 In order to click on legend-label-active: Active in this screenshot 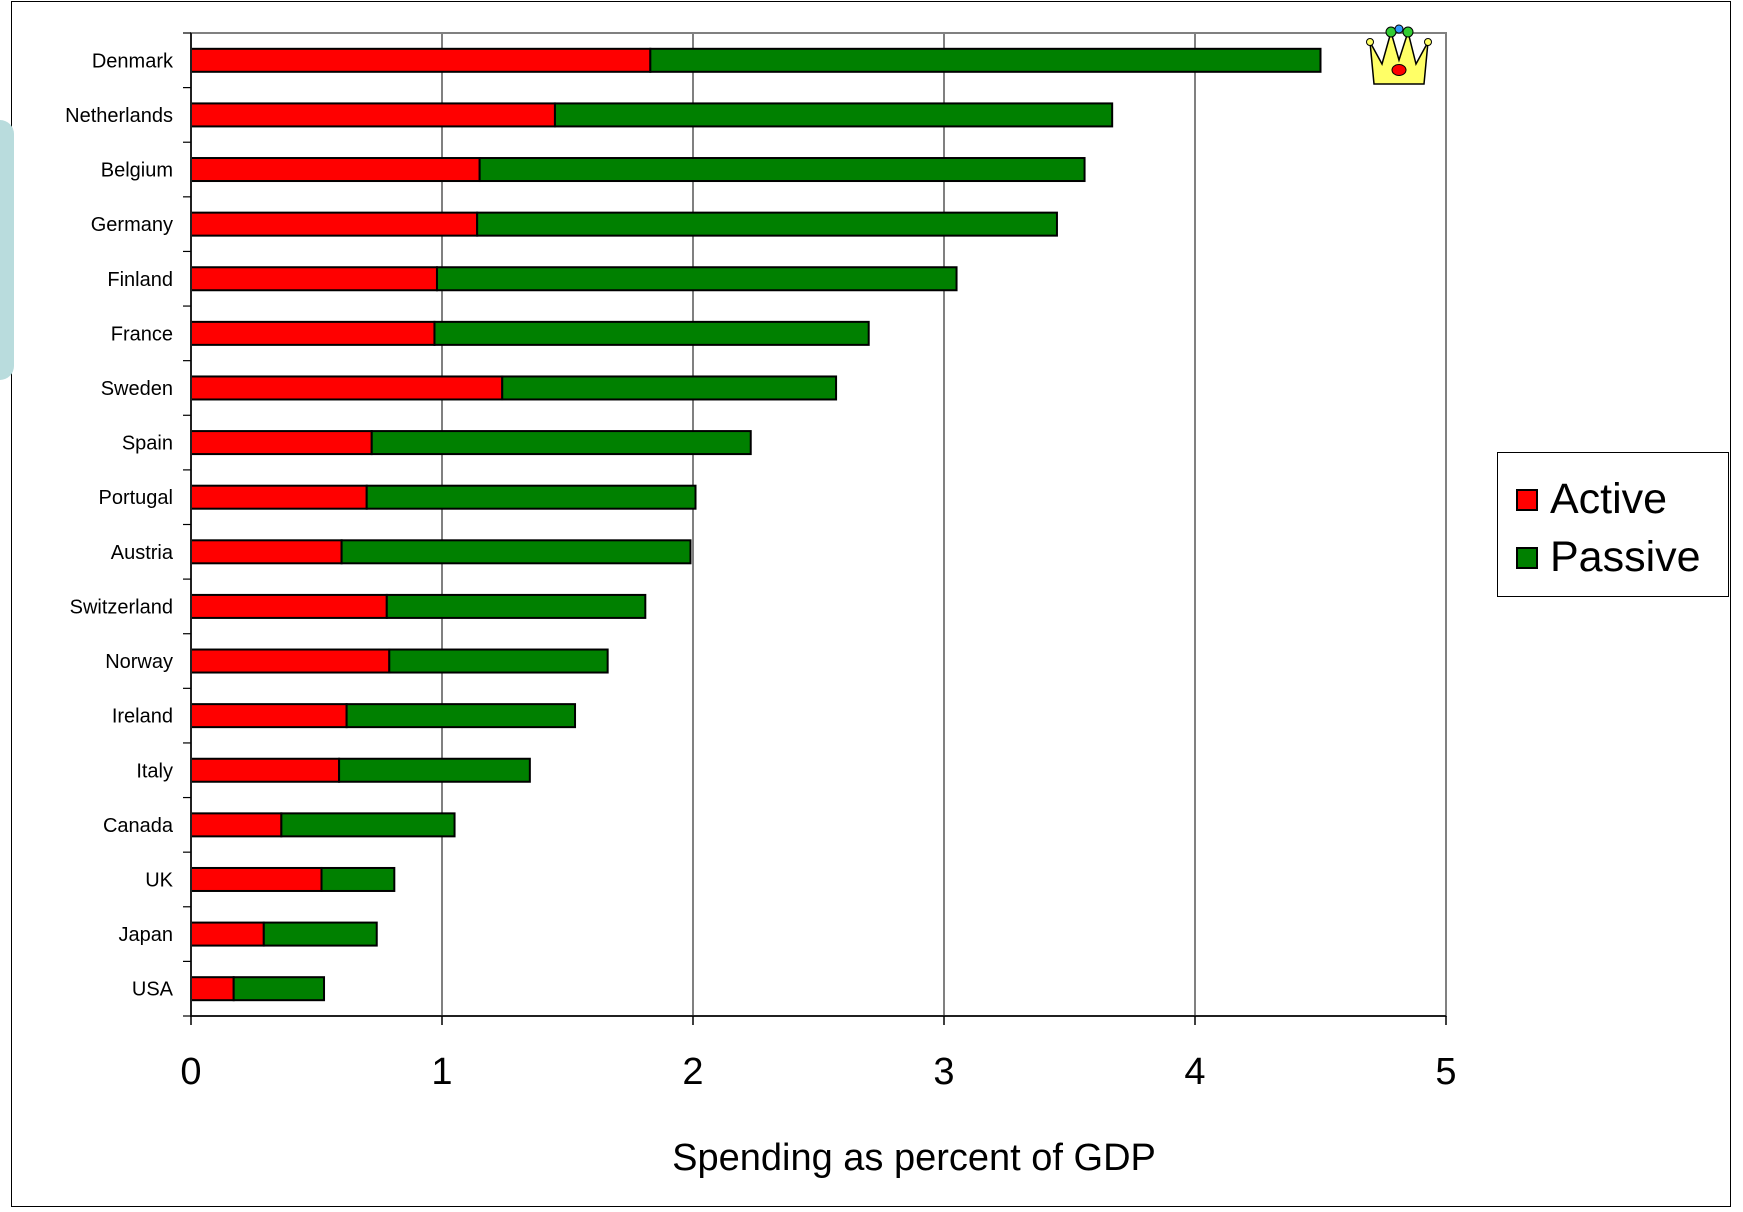, I will do `click(1609, 499)`.